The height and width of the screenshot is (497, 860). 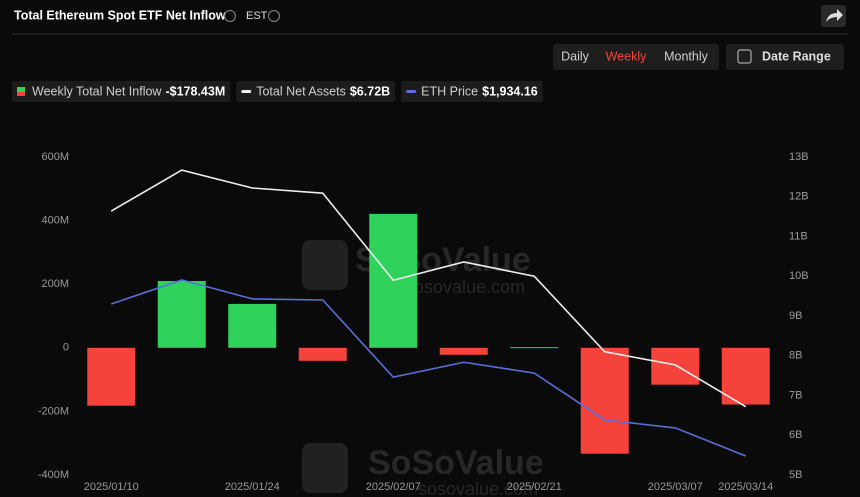 I want to click on y-tick-label: -400M, so click(x=53, y=475).